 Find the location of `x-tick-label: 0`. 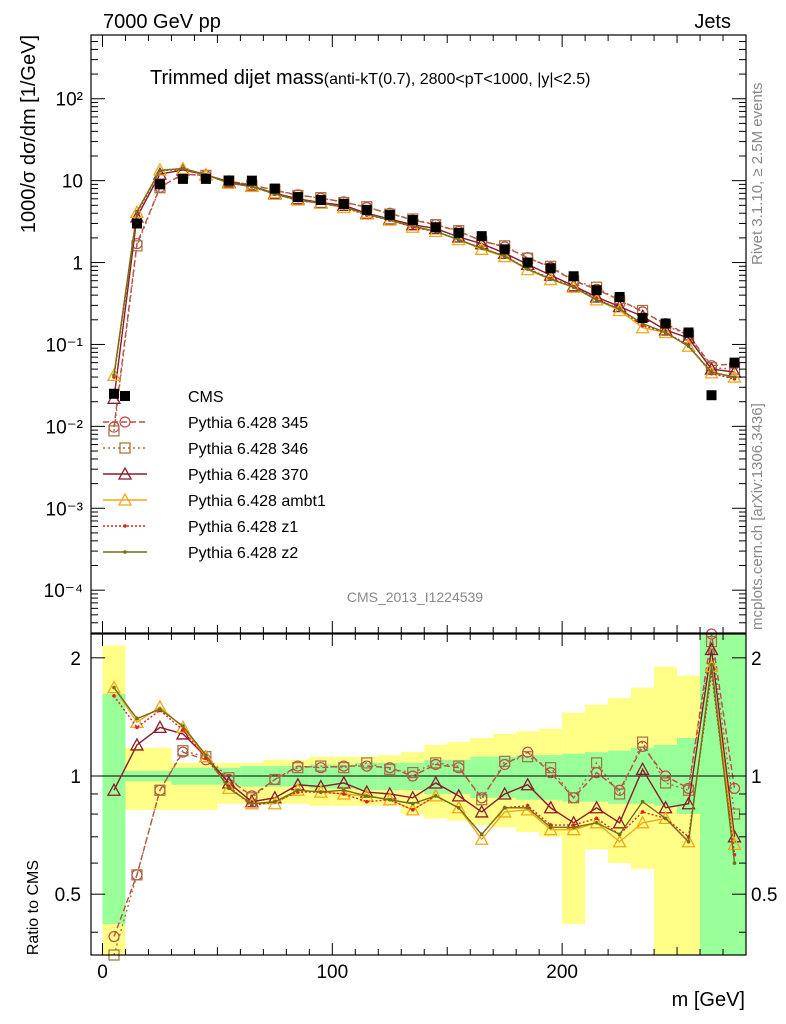

x-tick-label: 0 is located at coordinates (102, 972).